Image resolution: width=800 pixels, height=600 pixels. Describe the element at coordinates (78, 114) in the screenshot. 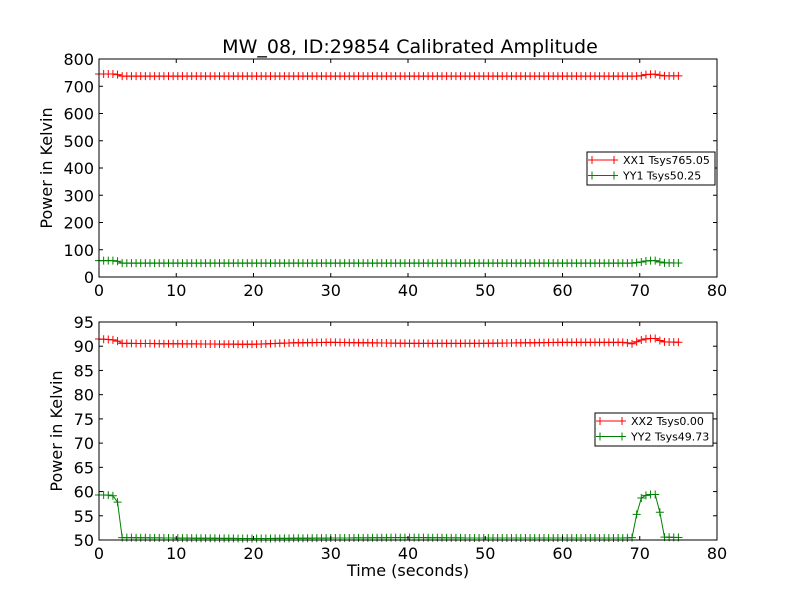

I see `y-tick-label: 600` at that location.